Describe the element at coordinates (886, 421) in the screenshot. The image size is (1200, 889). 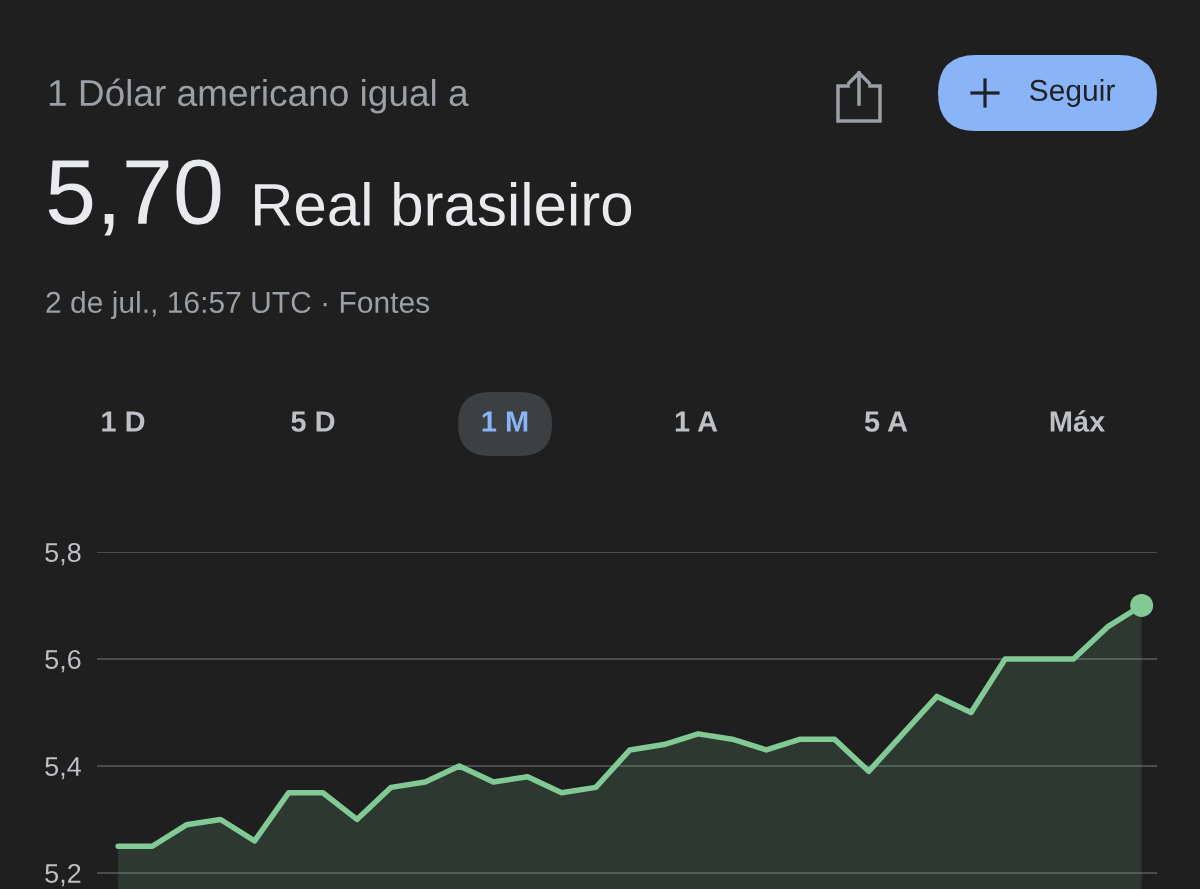
I see `text: 5 A` at that location.